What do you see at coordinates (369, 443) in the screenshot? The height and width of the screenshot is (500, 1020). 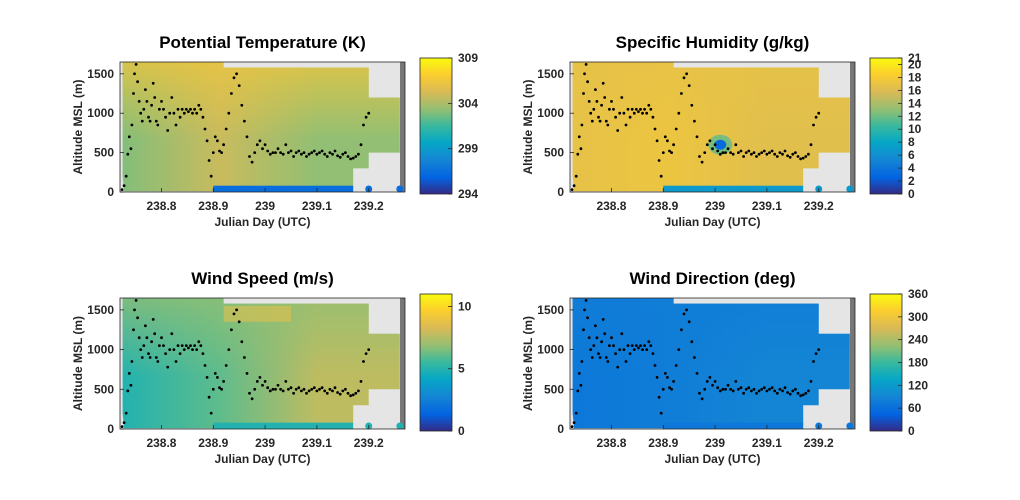 I see `x-tick-label: 239.2` at bounding box center [369, 443].